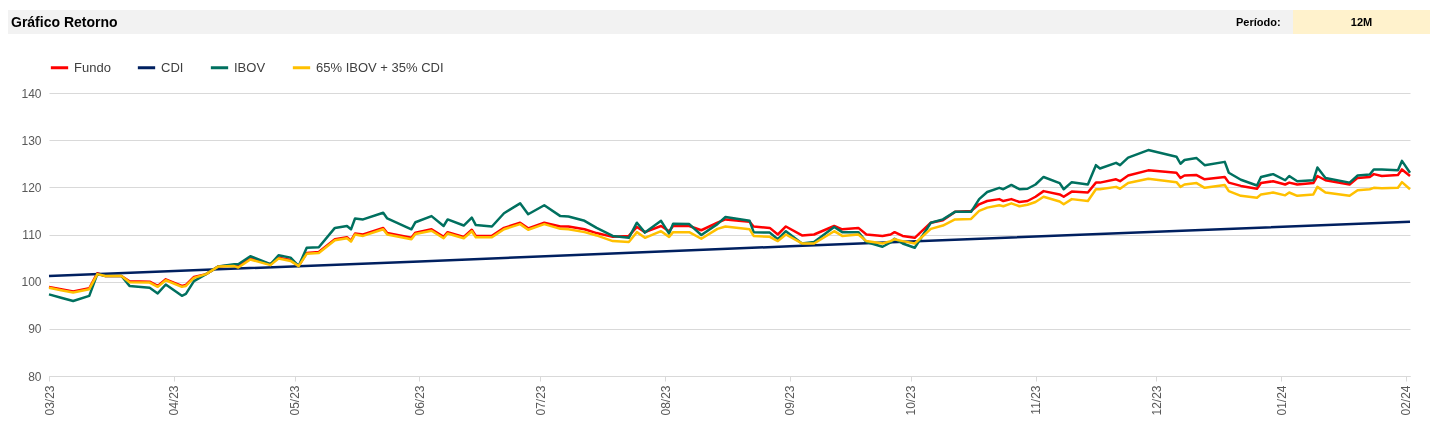  I want to click on y-tick-label: 80, so click(35, 376).